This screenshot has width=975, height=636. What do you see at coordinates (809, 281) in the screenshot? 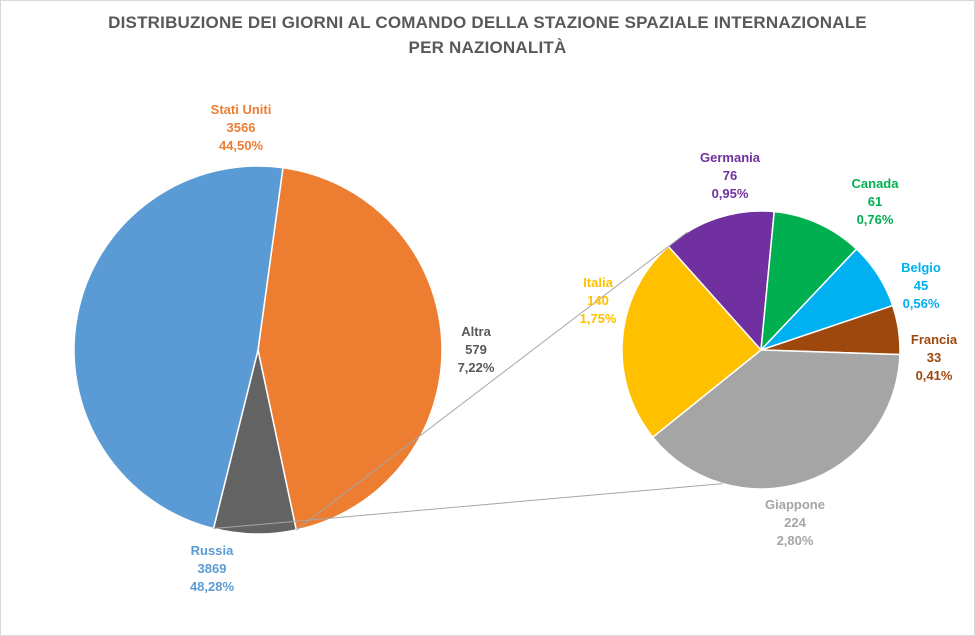
I see `secondary-slice-canada` at bounding box center [809, 281].